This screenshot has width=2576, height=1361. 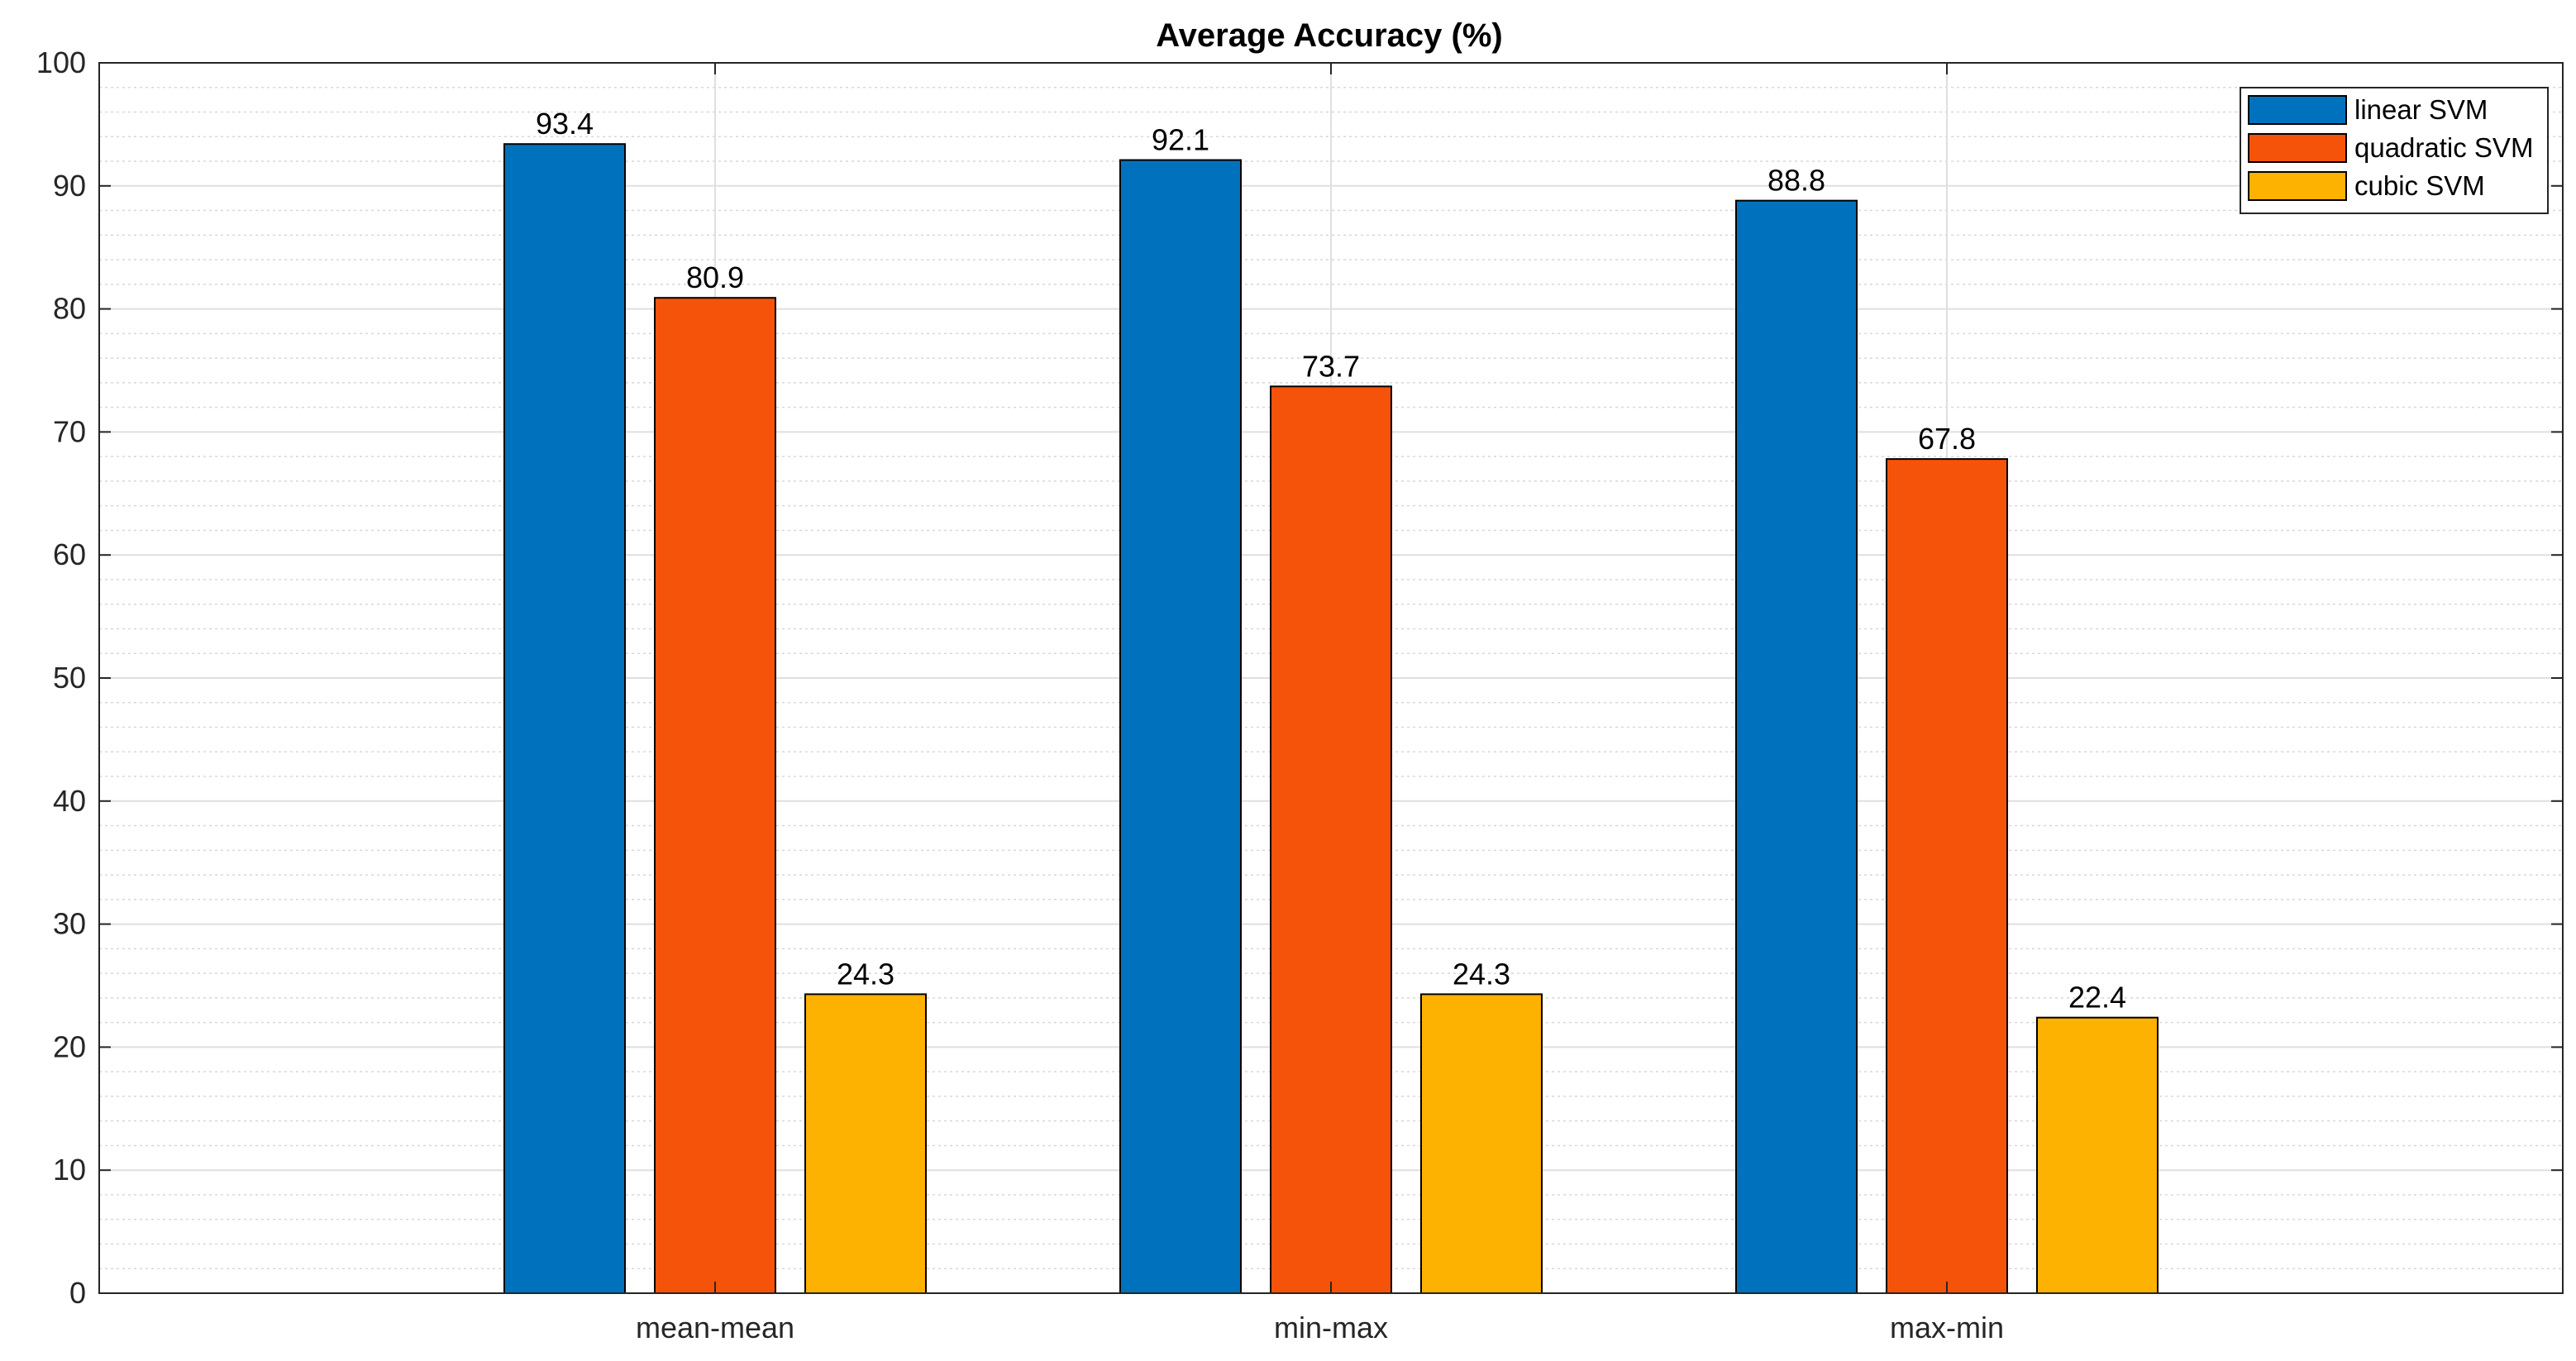 I want to click on data-label: 67.8, so click(x=1947, y=439).